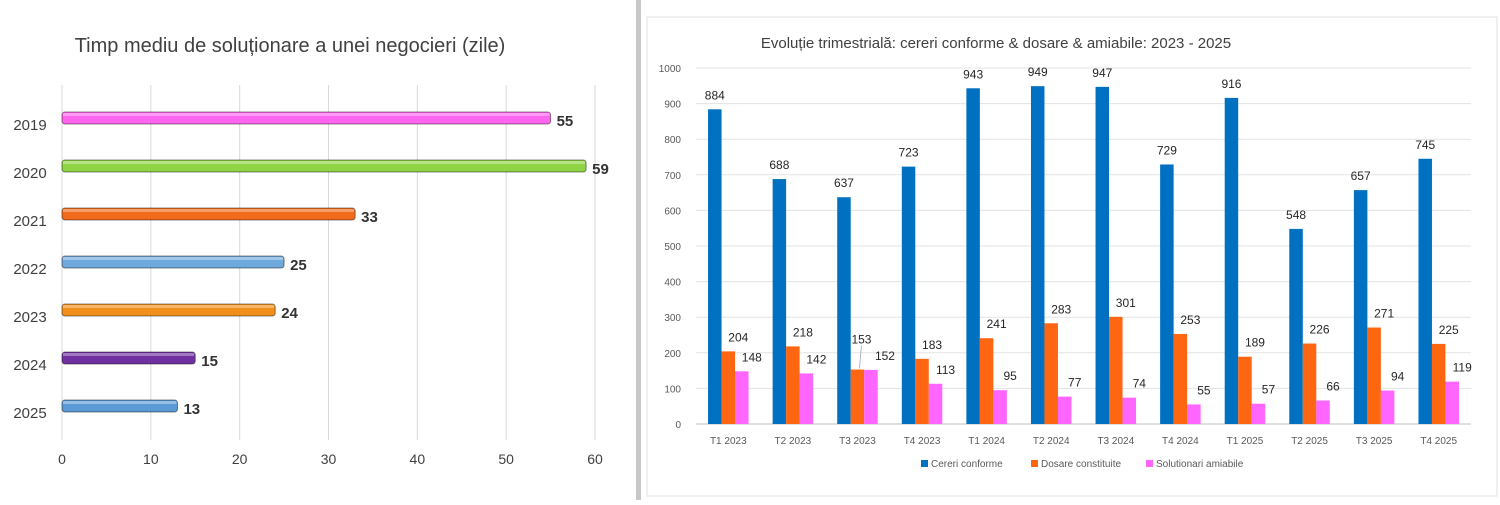 The image size is (1500, 505). I want to click on data-label: 148, so click(752, 357).